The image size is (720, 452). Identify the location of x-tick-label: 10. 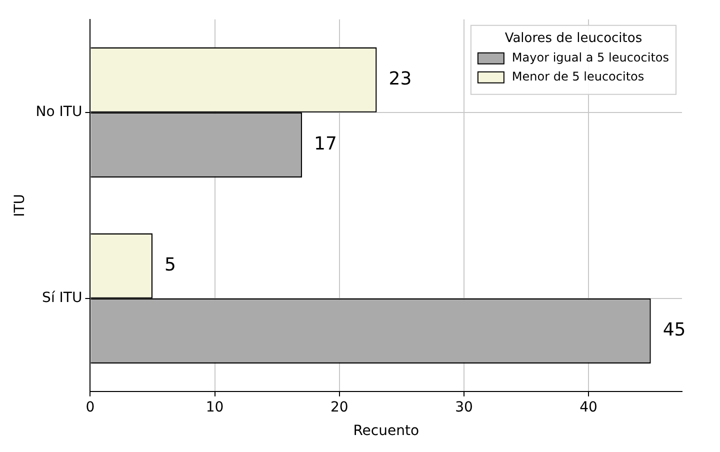
(215, 407).